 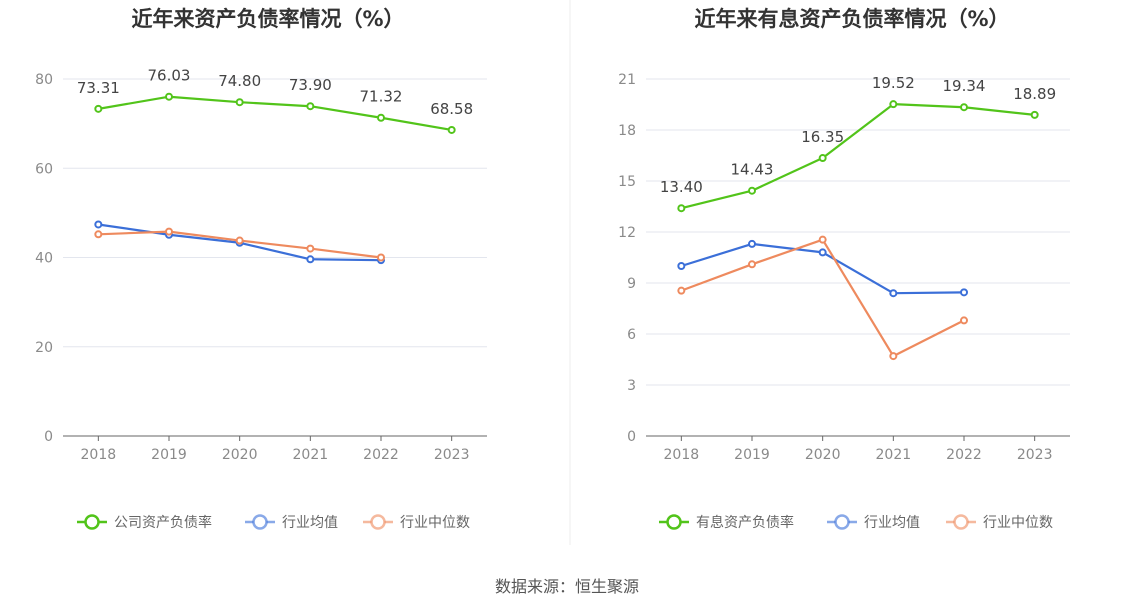 I want to click on legend-label: 公司资产负债率, so click(x=163, y=522).